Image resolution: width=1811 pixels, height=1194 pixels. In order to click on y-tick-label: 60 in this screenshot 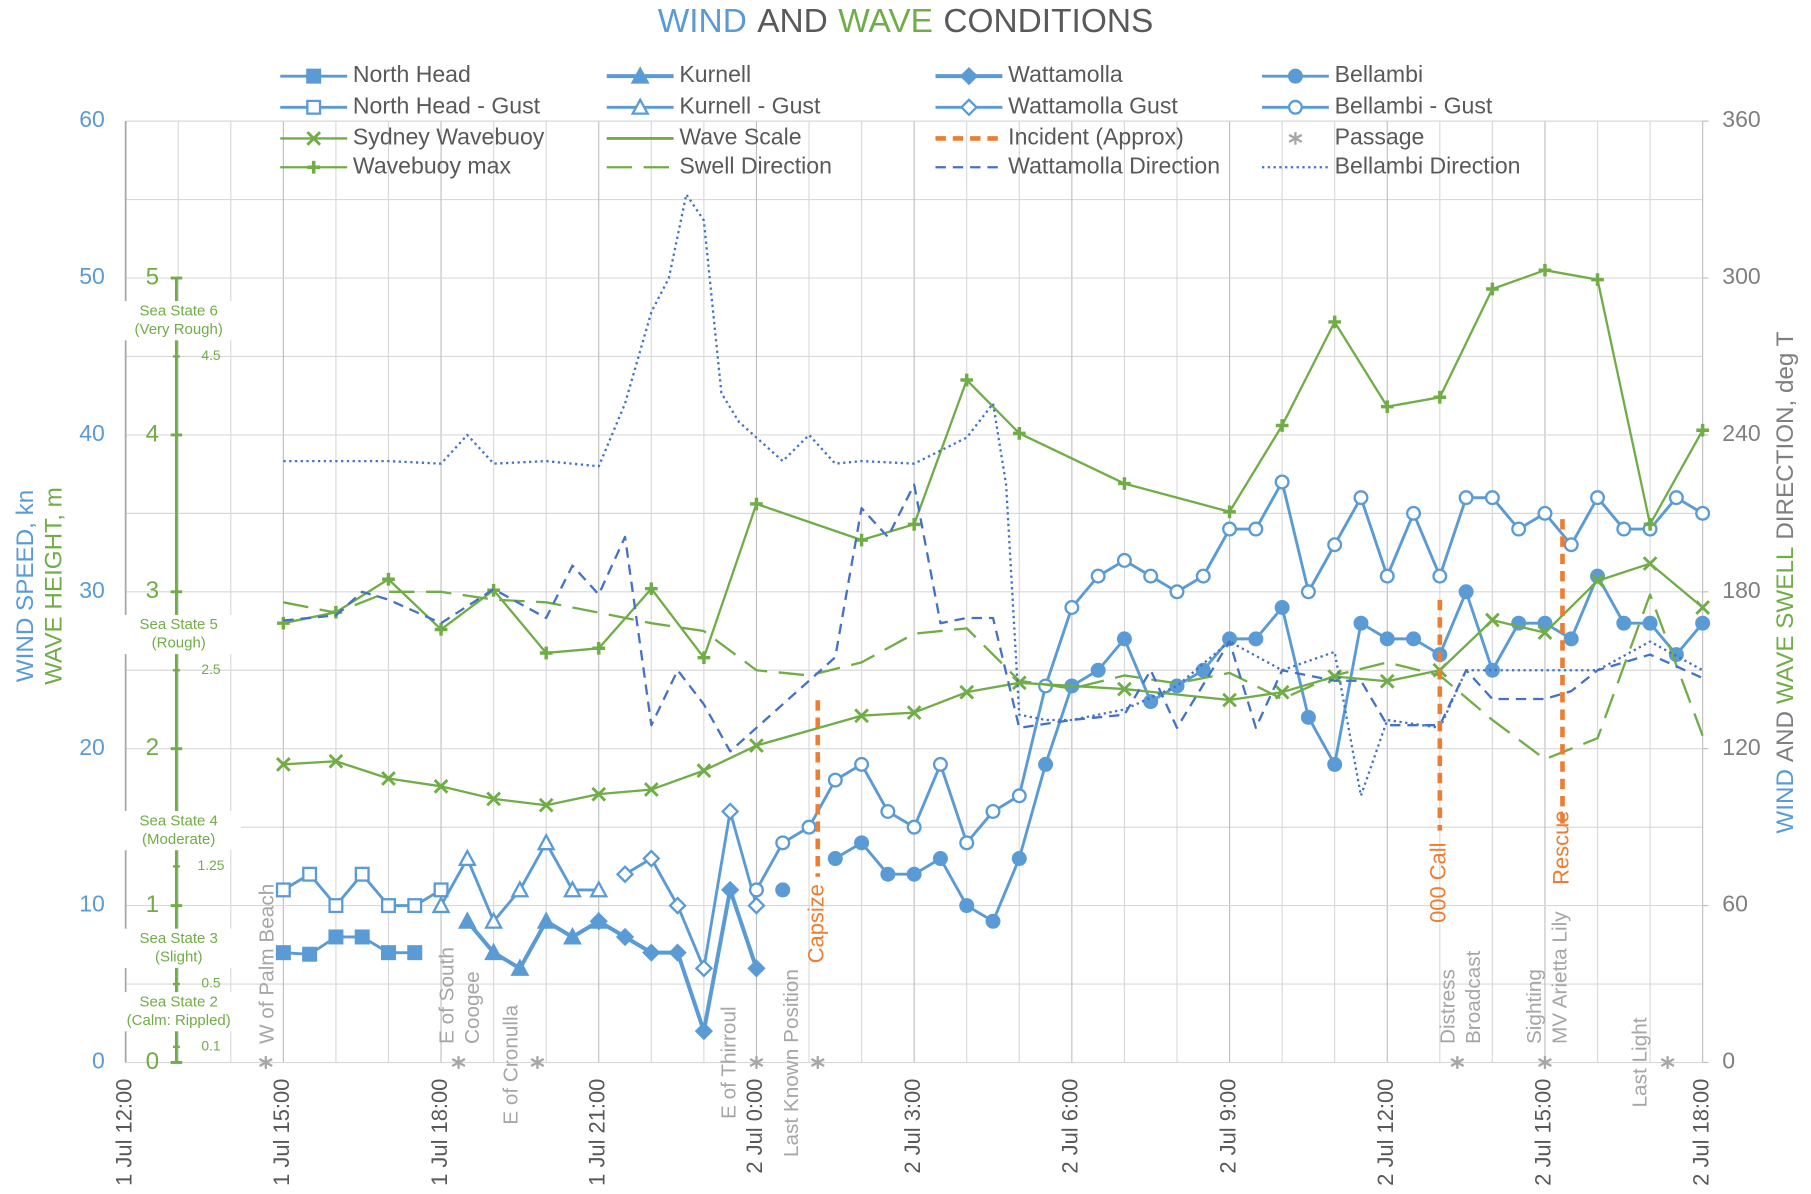, I will do `click(92, 119)`.